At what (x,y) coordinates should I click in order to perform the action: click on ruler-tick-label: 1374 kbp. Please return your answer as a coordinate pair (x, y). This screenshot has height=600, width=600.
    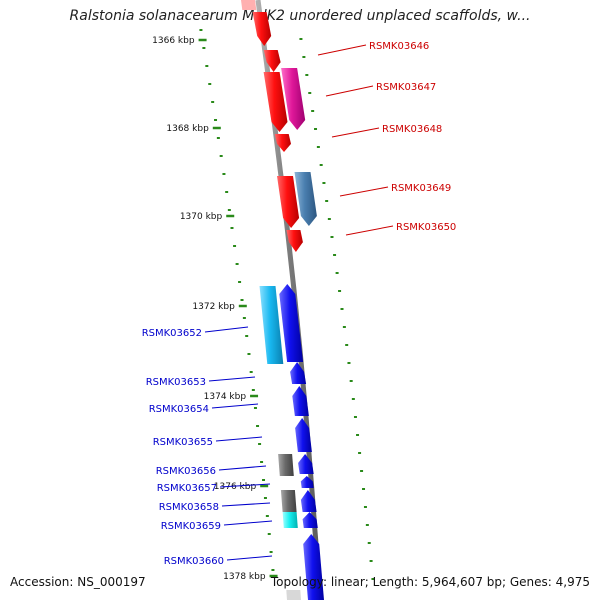
    Looking at the image, I should click on (225, 397).